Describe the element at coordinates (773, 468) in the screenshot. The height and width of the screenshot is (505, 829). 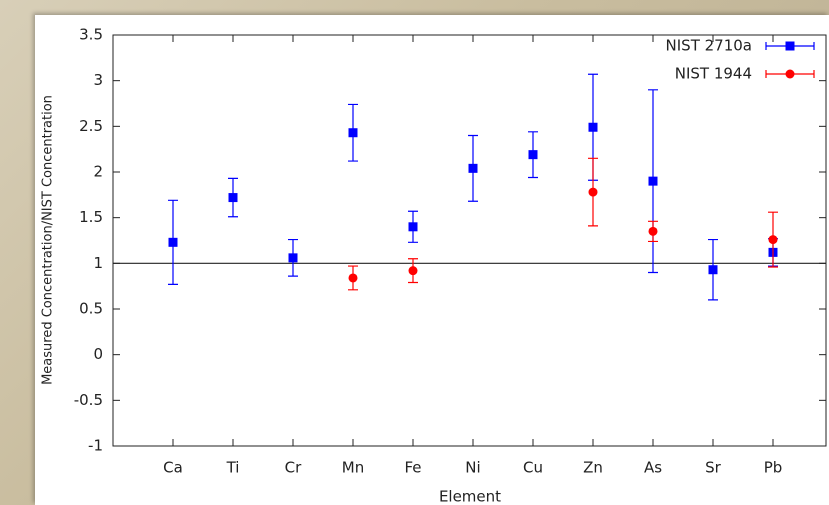
I see `x-tick-label: Pb` at that location.